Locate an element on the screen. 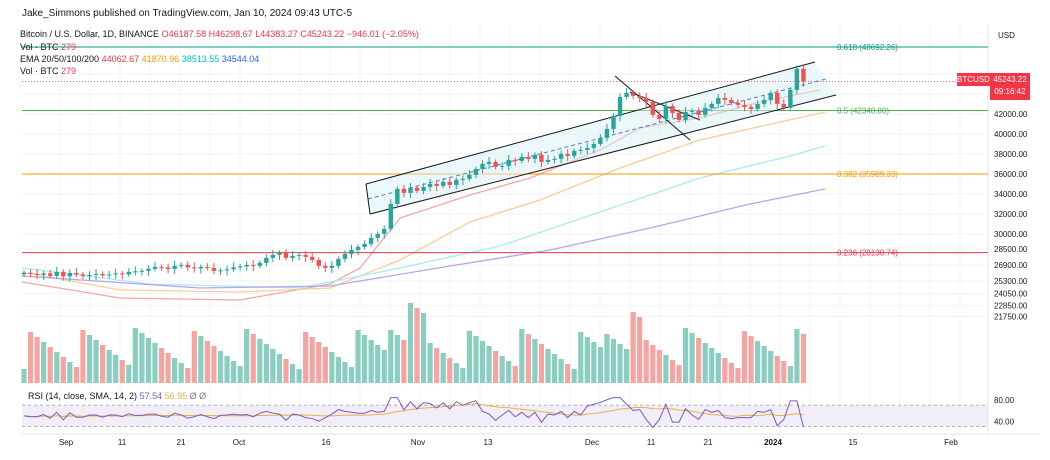 This screenshot has width=1050, height=460. channel-upper is located at coordinates (590, 123).